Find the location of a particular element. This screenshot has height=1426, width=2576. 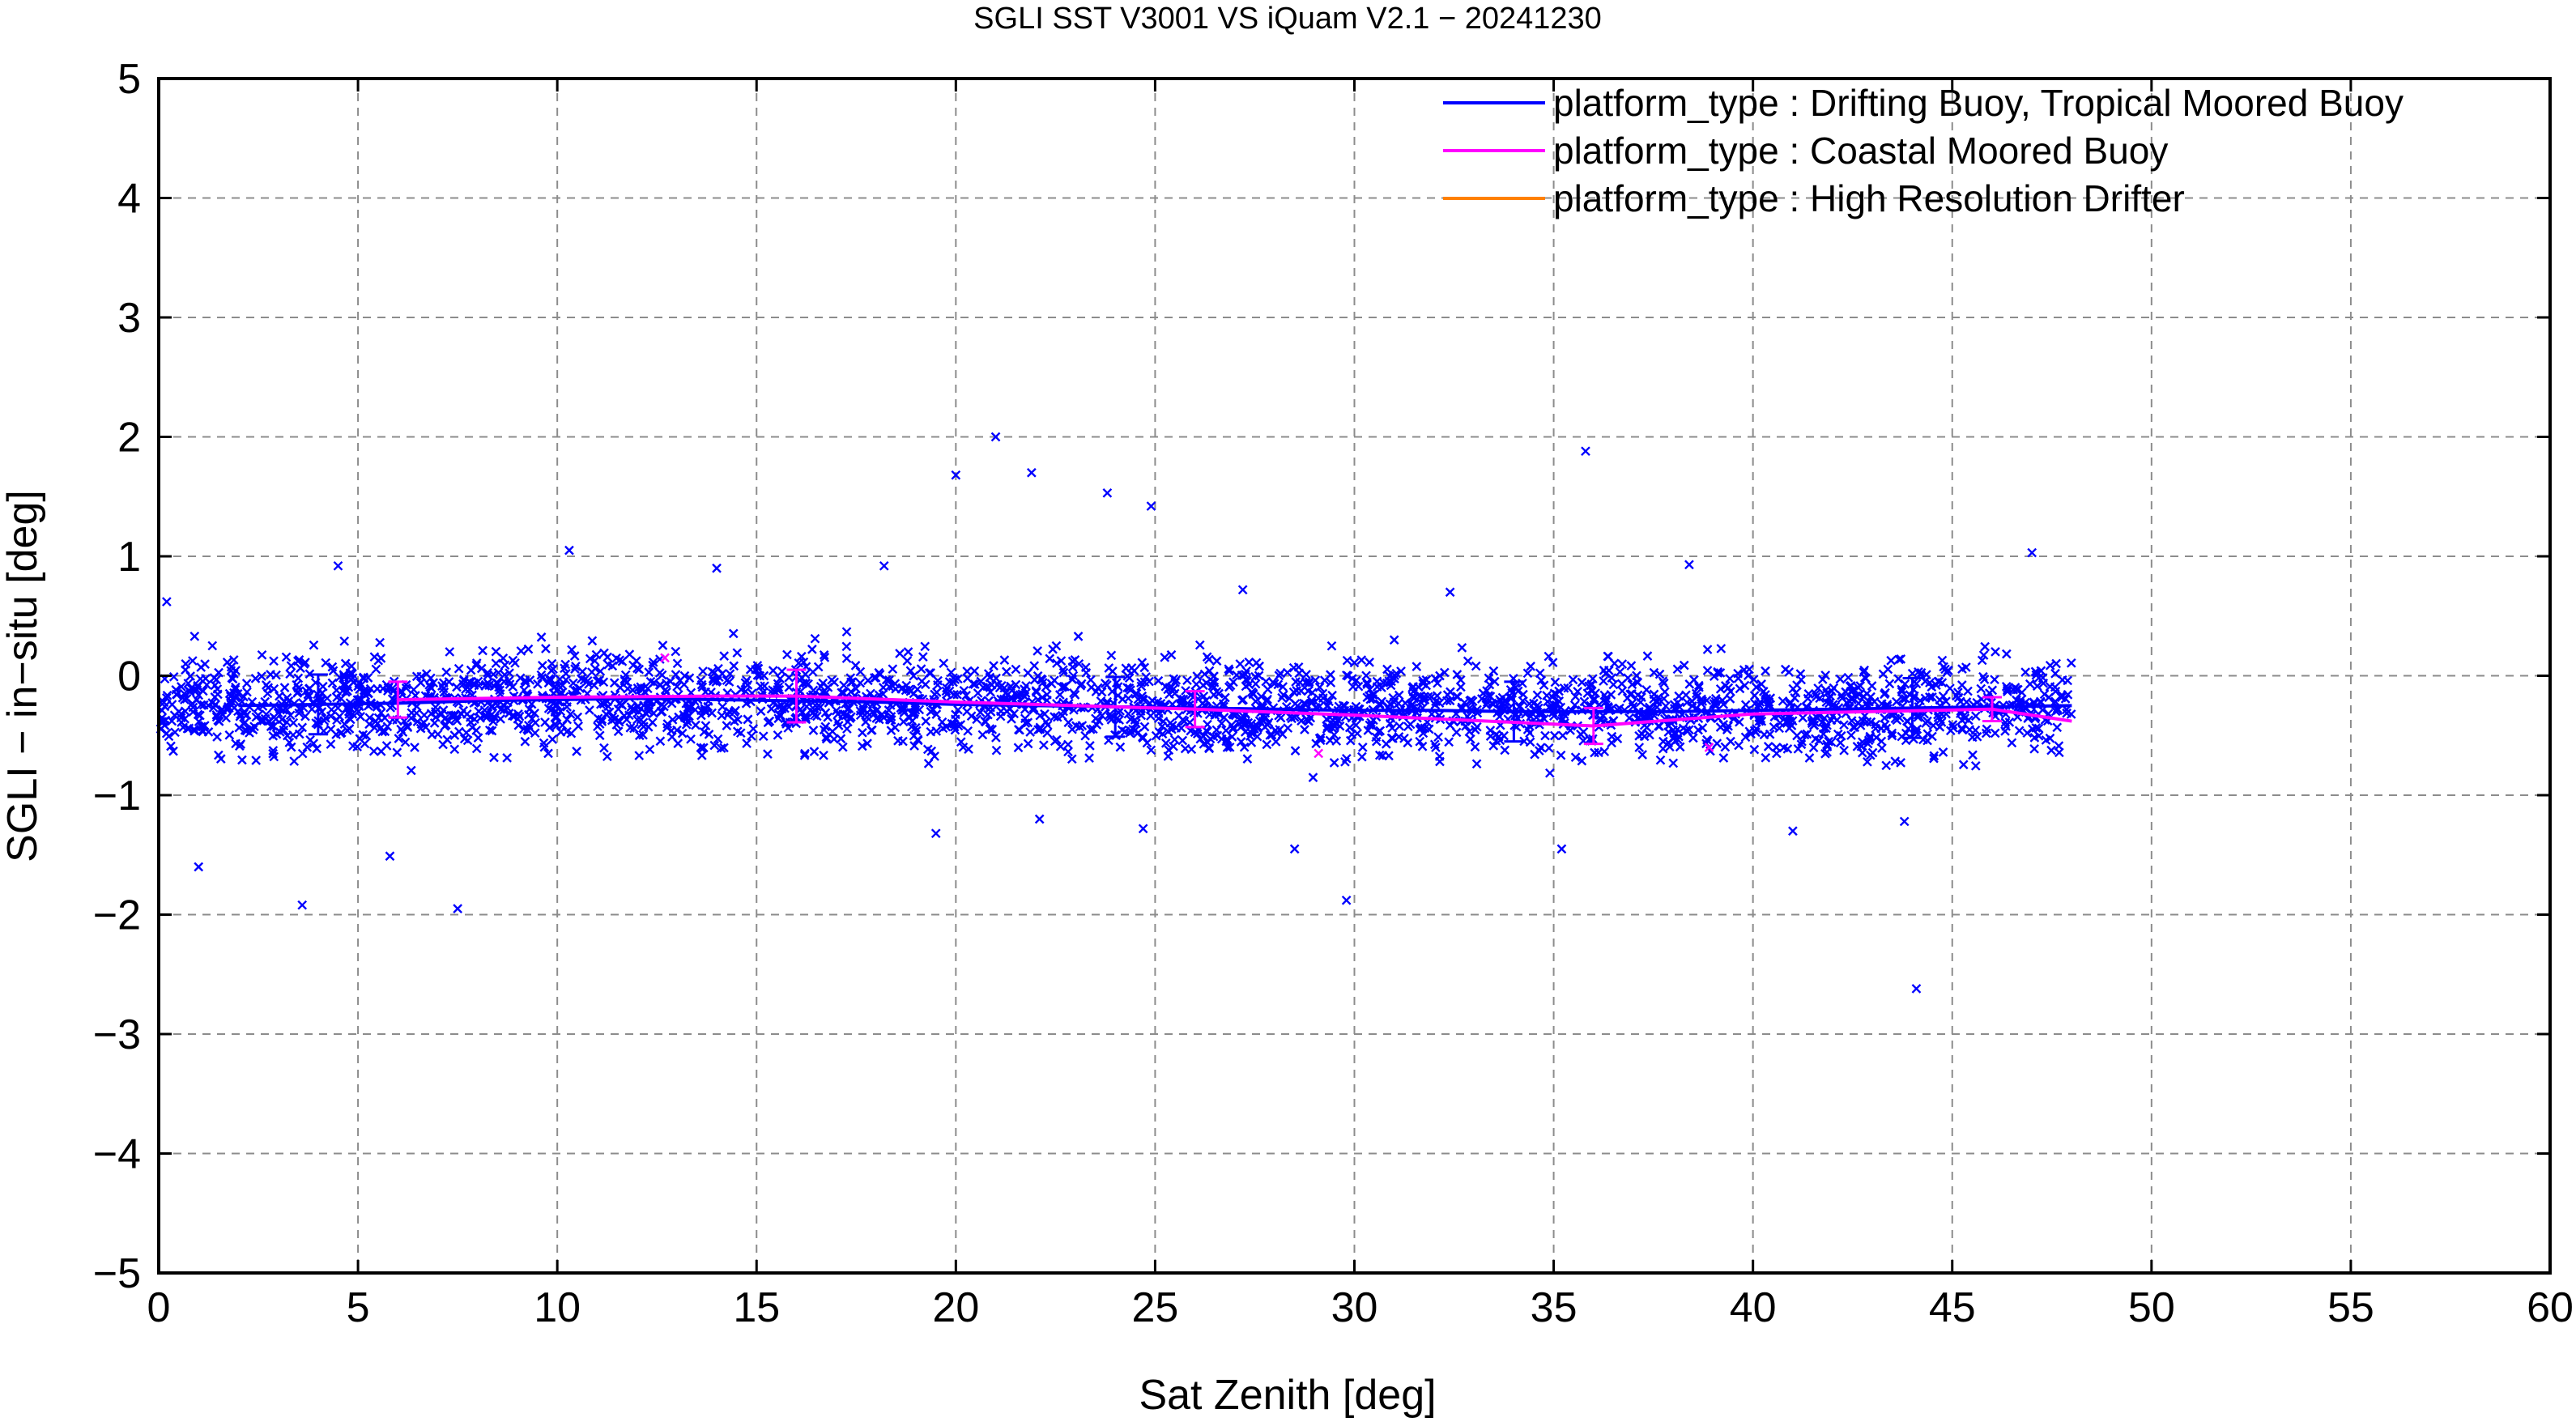

y-tick-label: 1 is located at coordinates (129, 557).